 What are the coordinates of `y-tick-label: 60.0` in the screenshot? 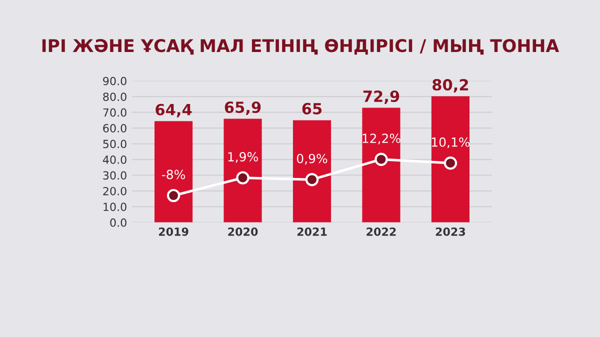 It's located at (114, 128).